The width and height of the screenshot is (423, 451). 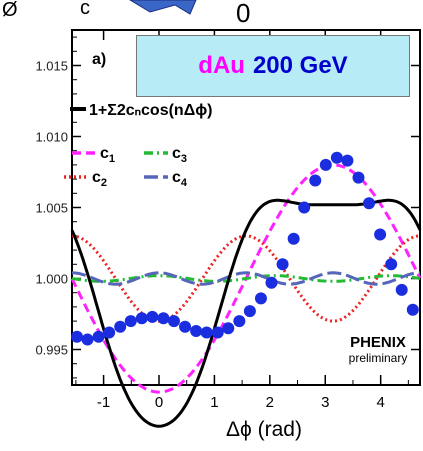 I want to click on legend-label-c2: c2, so click(x=99, y=179).